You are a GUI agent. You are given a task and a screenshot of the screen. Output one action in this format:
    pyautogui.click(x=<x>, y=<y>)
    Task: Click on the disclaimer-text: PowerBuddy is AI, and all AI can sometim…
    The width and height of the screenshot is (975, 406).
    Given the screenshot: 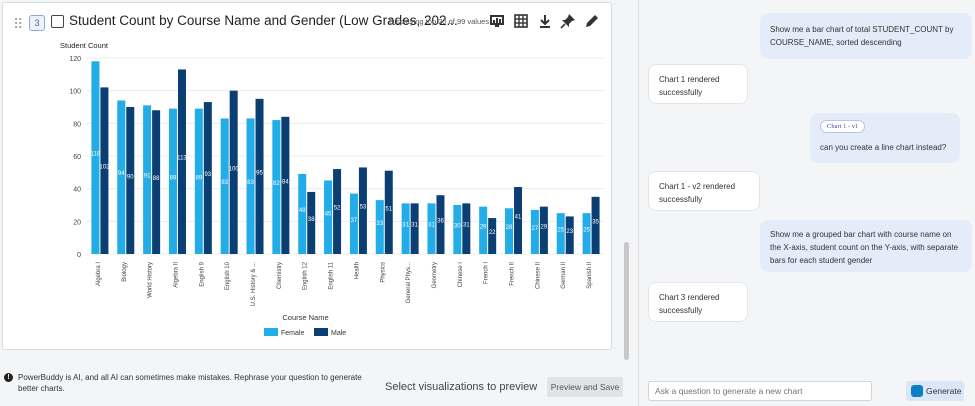 What is the action you would take?
    pyautogui.click(x=190, y=383)
    